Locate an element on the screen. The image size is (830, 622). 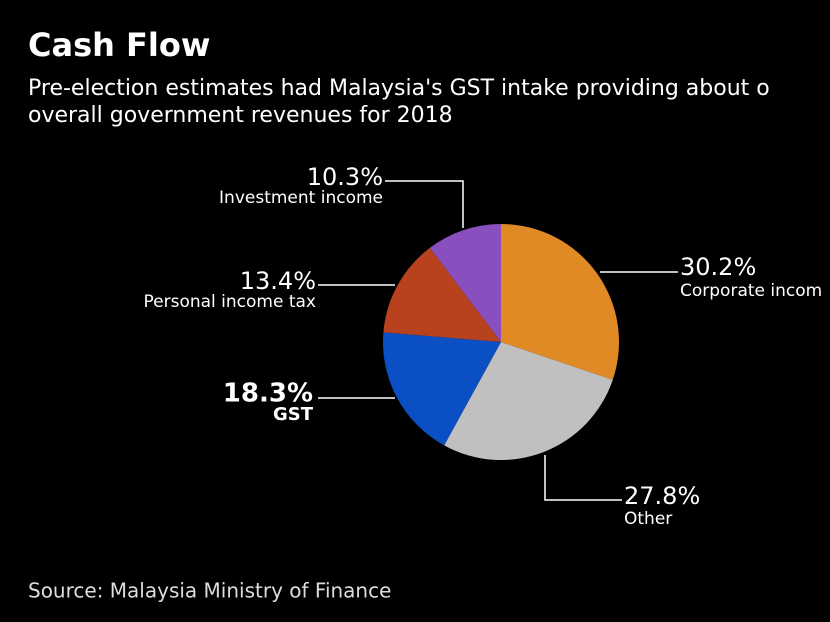
value-label: 13.4% is located at coordinates (278, 281).